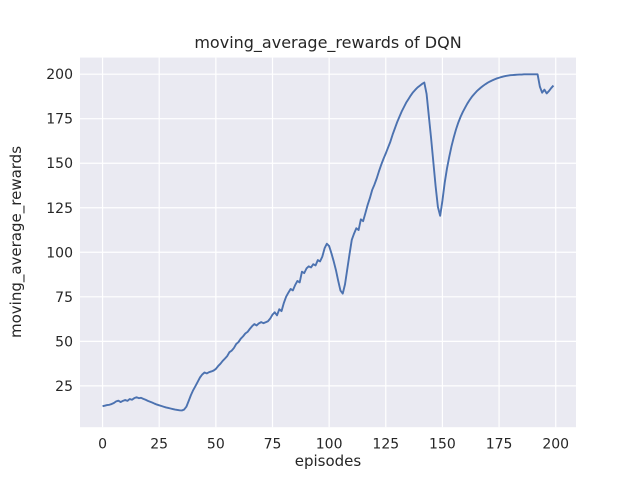 This screenshot has width=640, height=480. What do you see at coordinates (59, 164) in the screenshot?
I see `y-tick-label: 150` at bounding box center [59, 164].